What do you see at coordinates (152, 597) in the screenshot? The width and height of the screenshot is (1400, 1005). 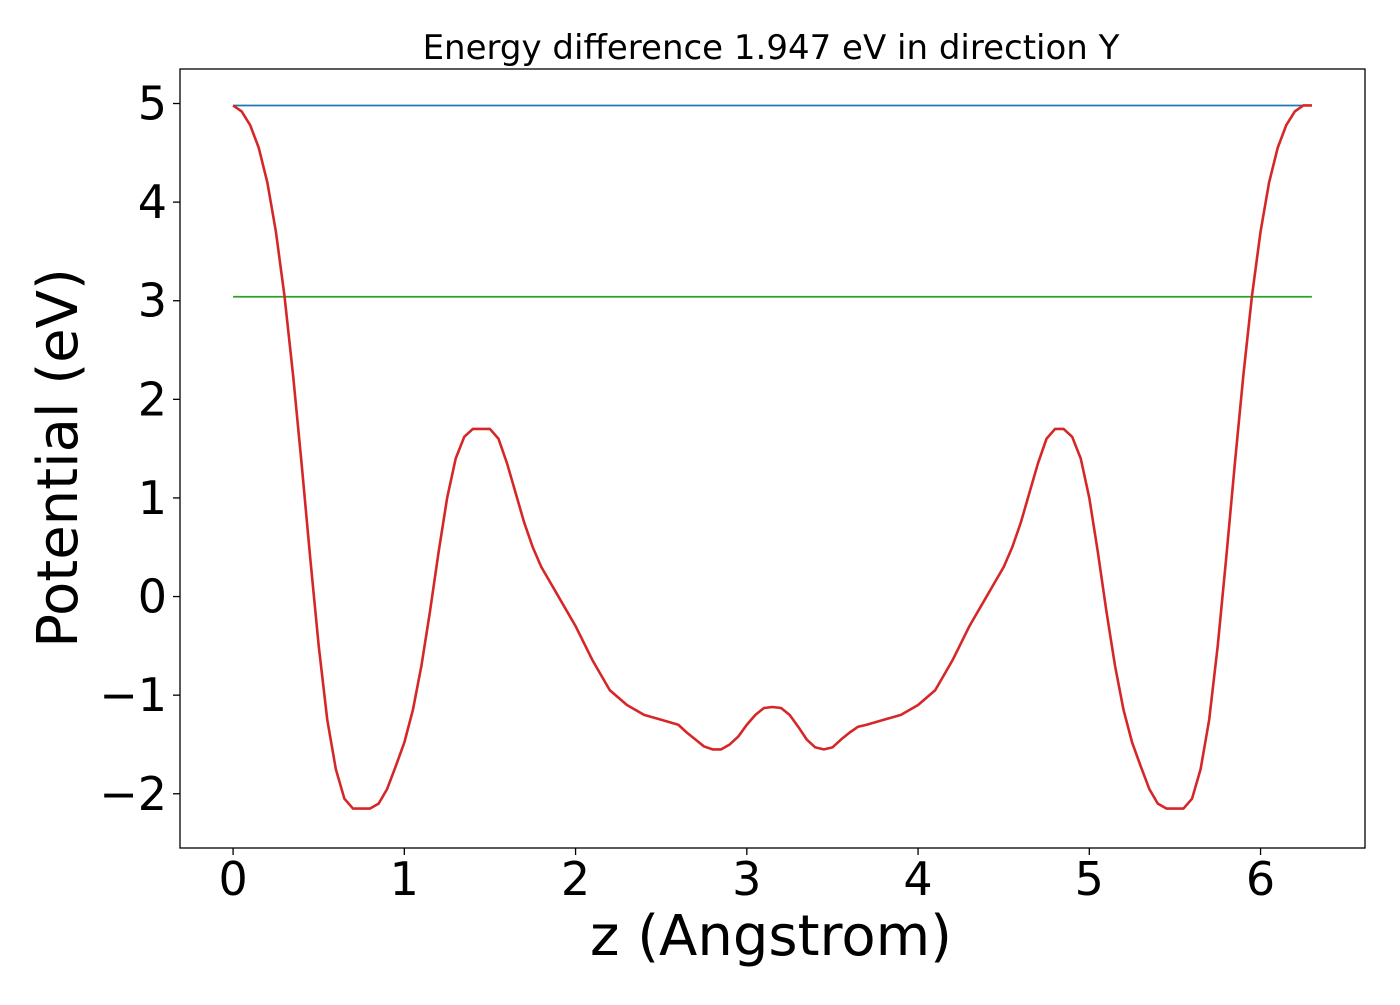 I see `y-tick-label: 0` at bounding box center [152, 597].